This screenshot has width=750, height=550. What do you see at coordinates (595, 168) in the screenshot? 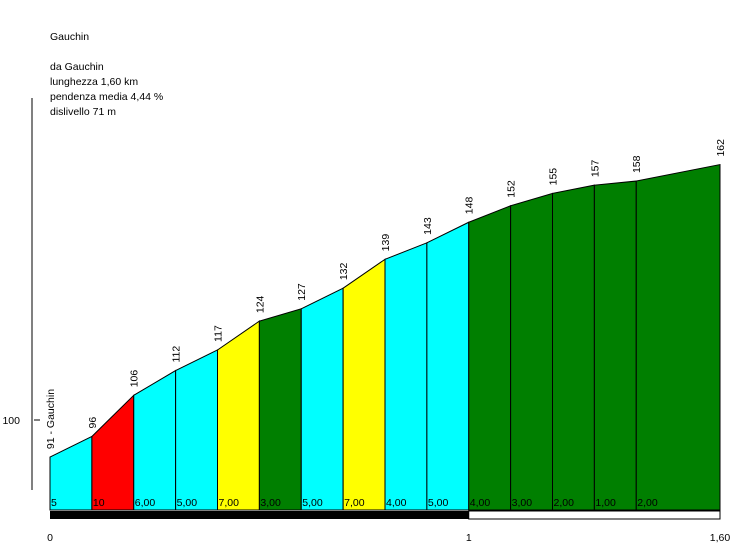
I see `elevation-label: 157` at bounding box center [595, 168].